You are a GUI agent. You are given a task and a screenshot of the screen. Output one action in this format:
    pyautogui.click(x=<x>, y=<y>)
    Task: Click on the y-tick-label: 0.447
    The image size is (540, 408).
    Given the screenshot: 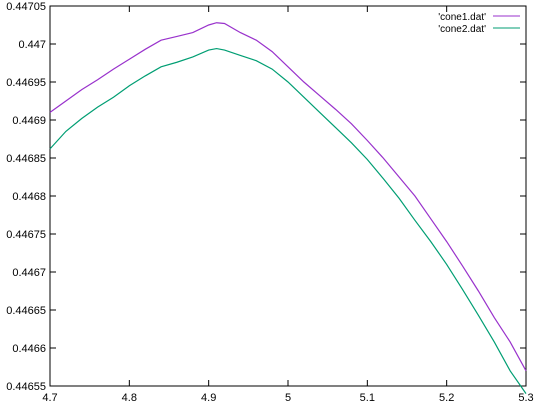 What is the action you would take?
    pyautogui.click(x=32, y=45)
    